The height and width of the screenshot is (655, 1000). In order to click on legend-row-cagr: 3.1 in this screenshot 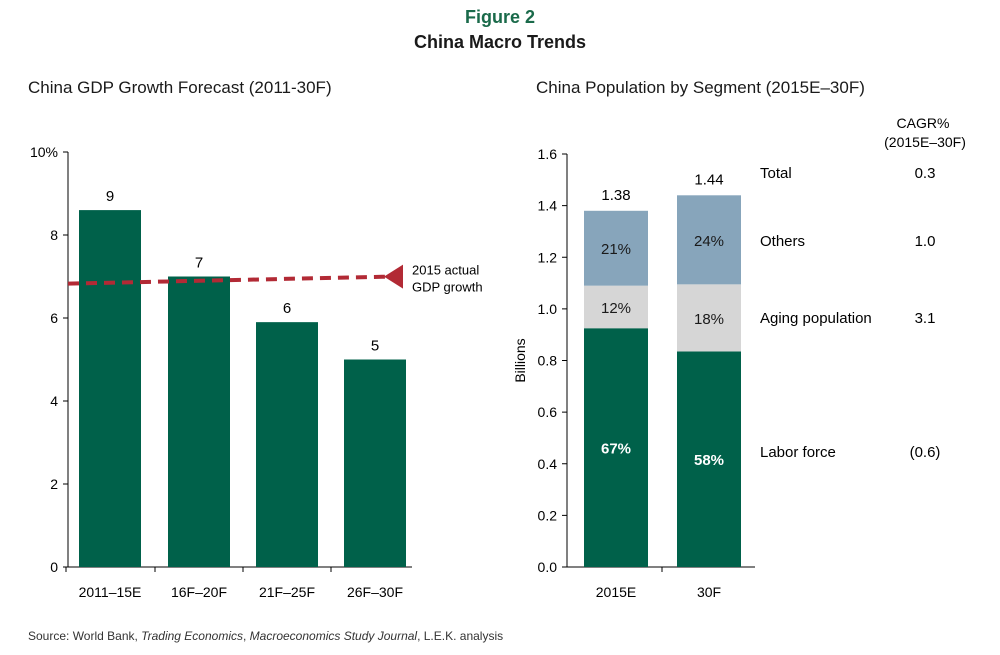, I will do `click(925, 318)`.